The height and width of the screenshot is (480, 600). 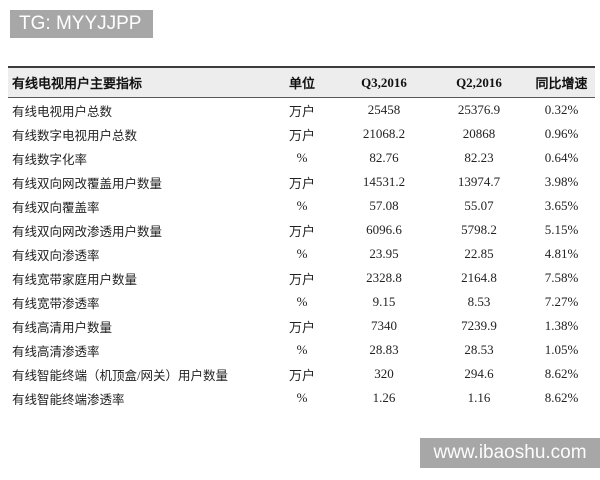 What do you see at coordinates (561, 181) in the screenshot?
I see `row-yoy: 3.98%` at bounding box center [561, 181].